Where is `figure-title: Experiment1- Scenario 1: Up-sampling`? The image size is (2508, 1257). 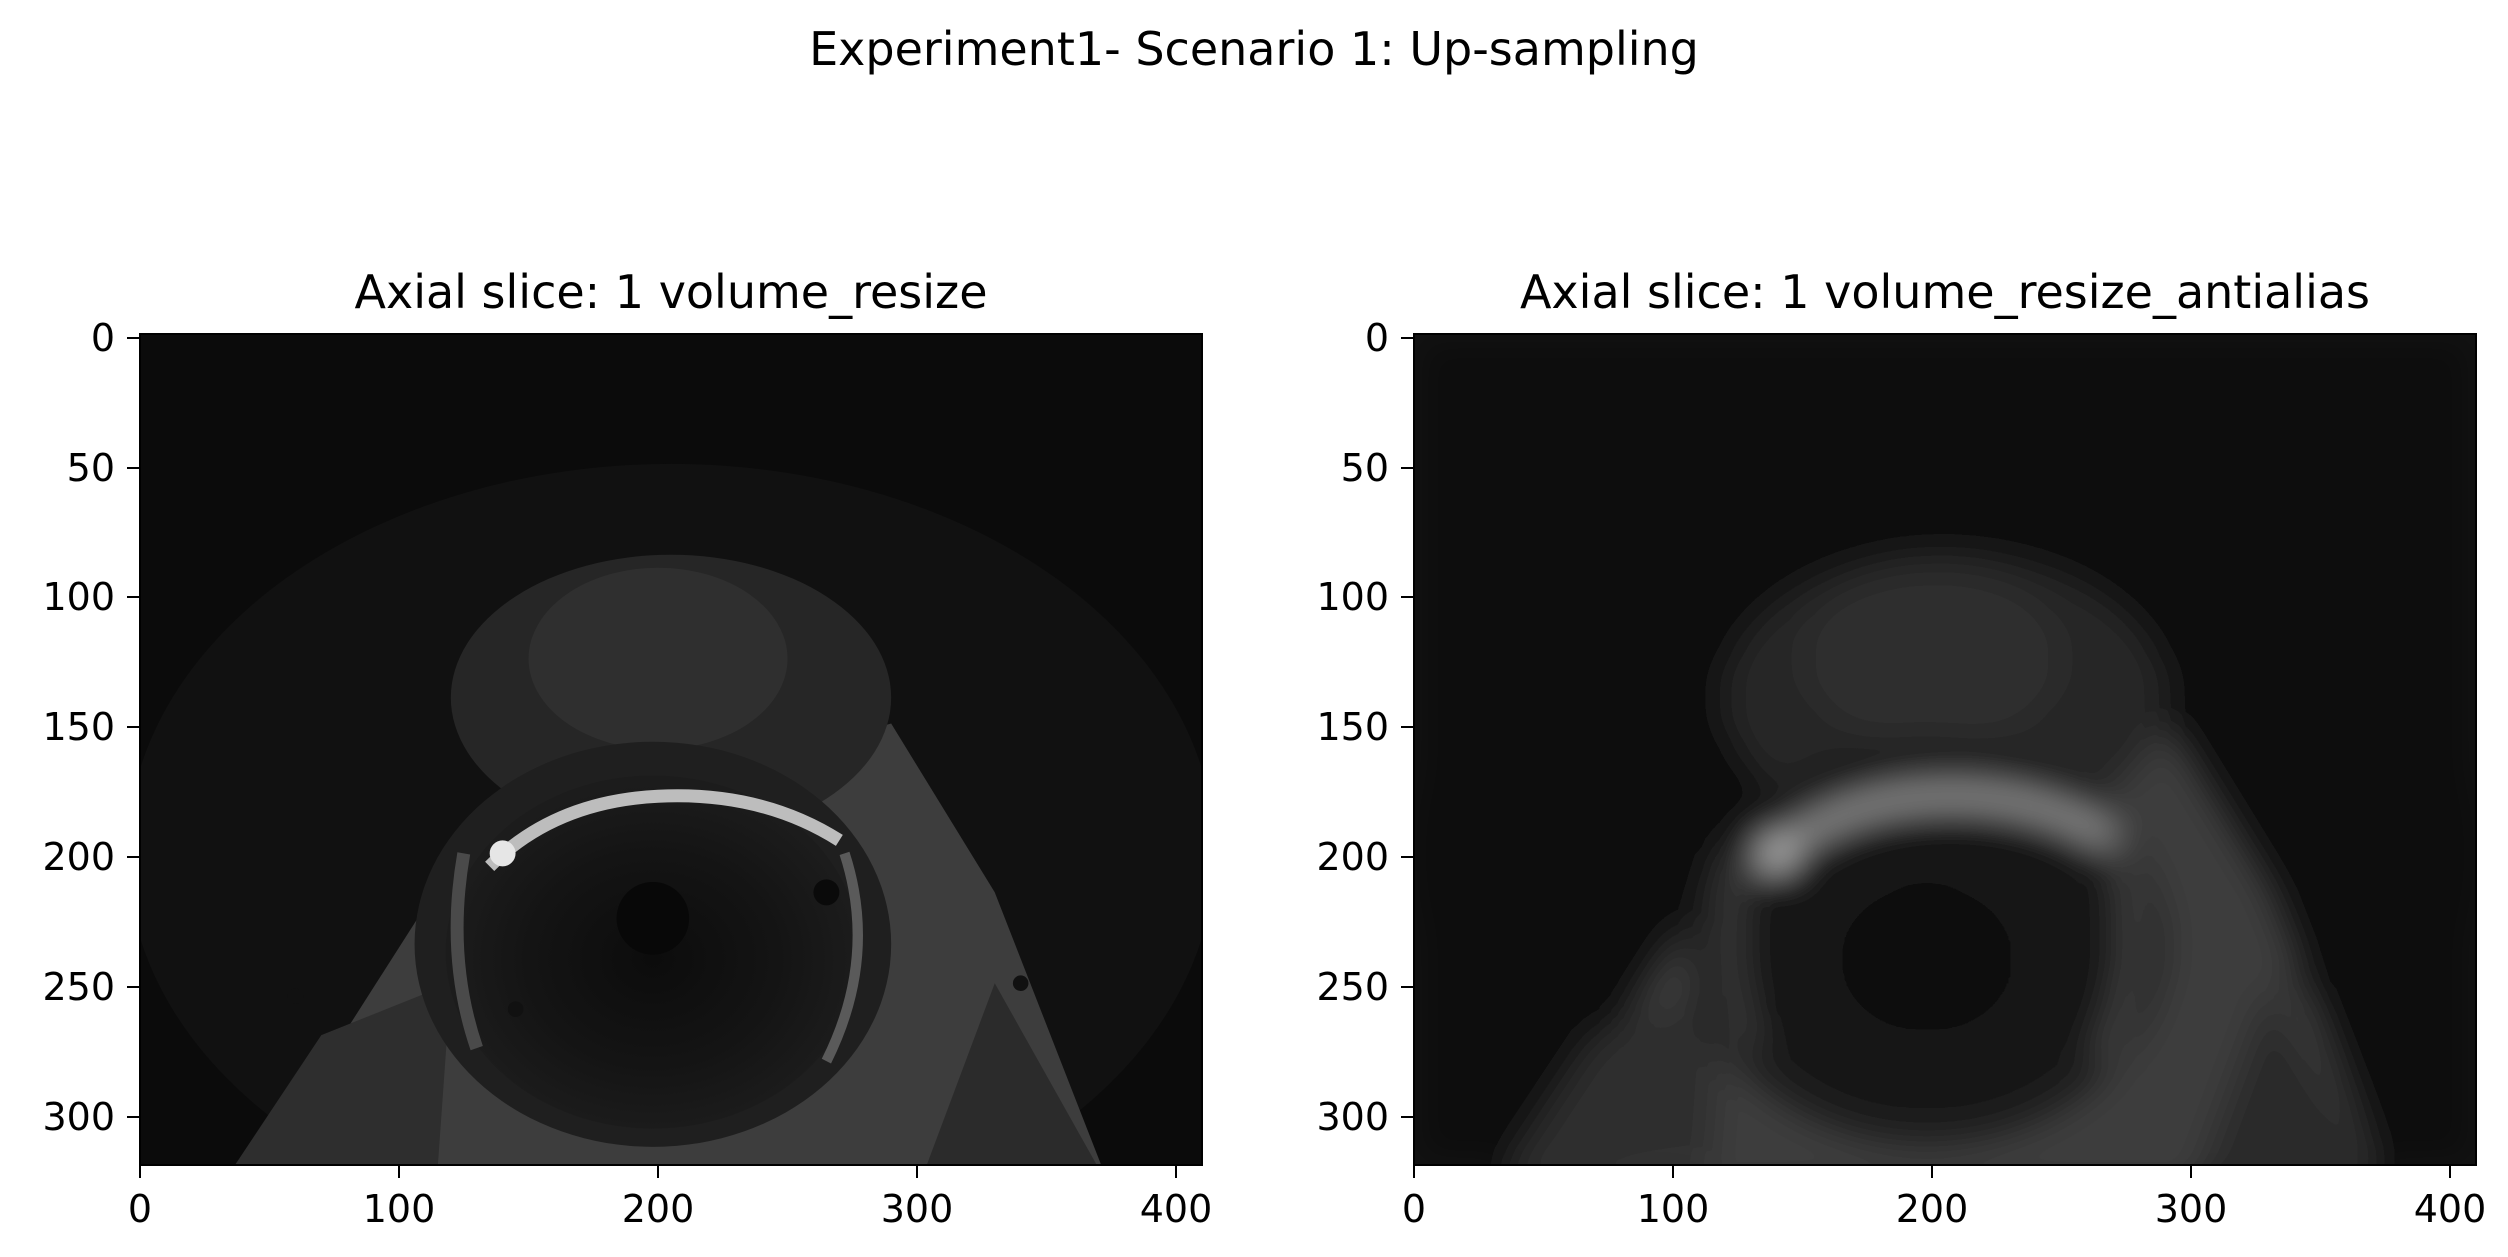
figure-title: Experiment1- Scenario 1: Up-sampling is located at coordinates (1254, 49).